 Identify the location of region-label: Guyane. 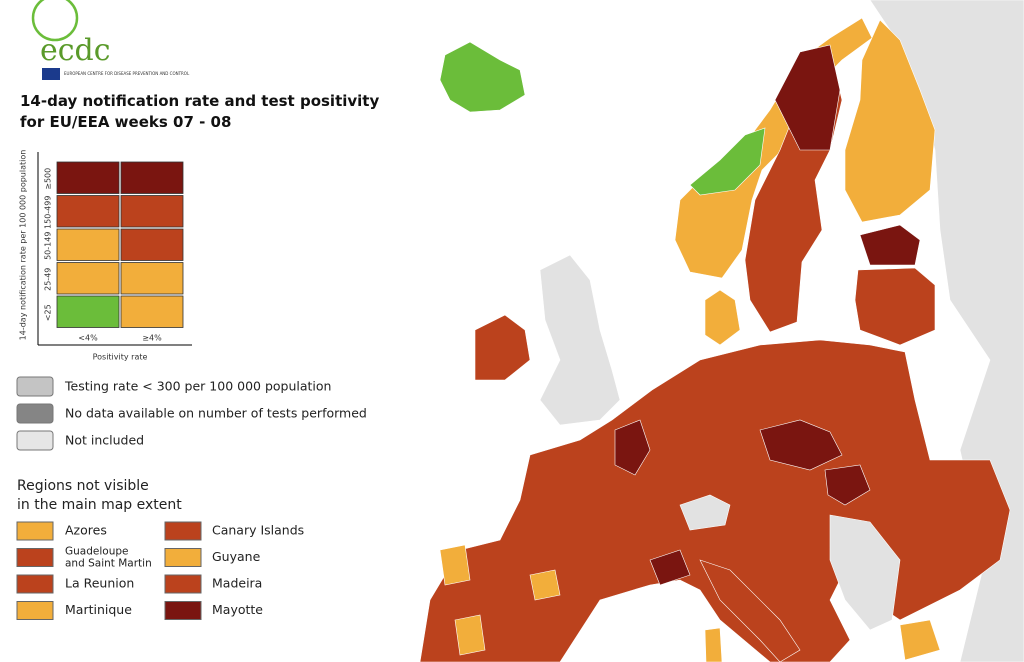
(236, 556).